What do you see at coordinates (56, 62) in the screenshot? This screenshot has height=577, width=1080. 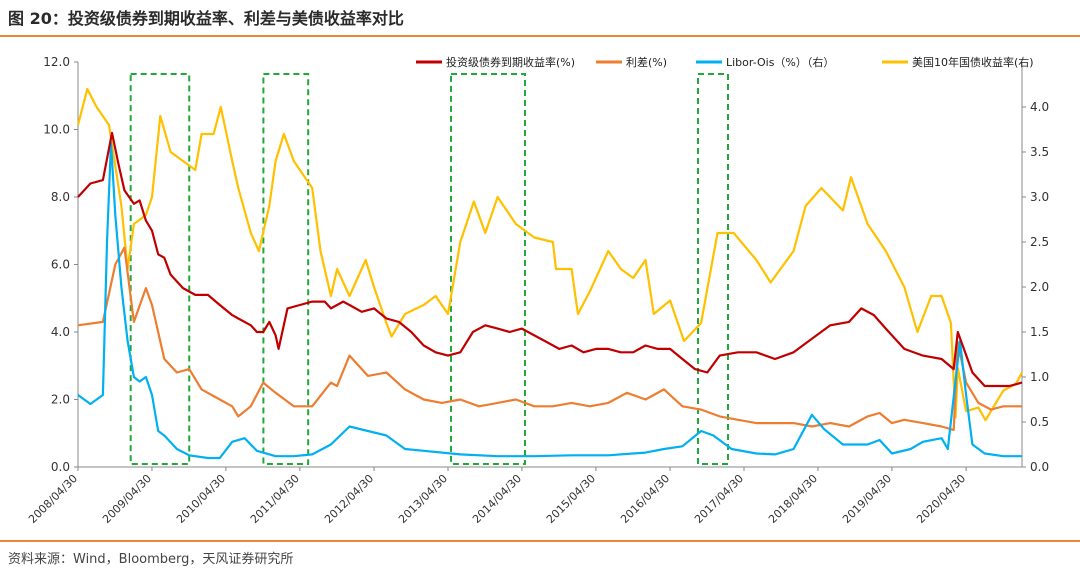 I see `left-tick-label: 12.0` at bounding box center [56, 62].